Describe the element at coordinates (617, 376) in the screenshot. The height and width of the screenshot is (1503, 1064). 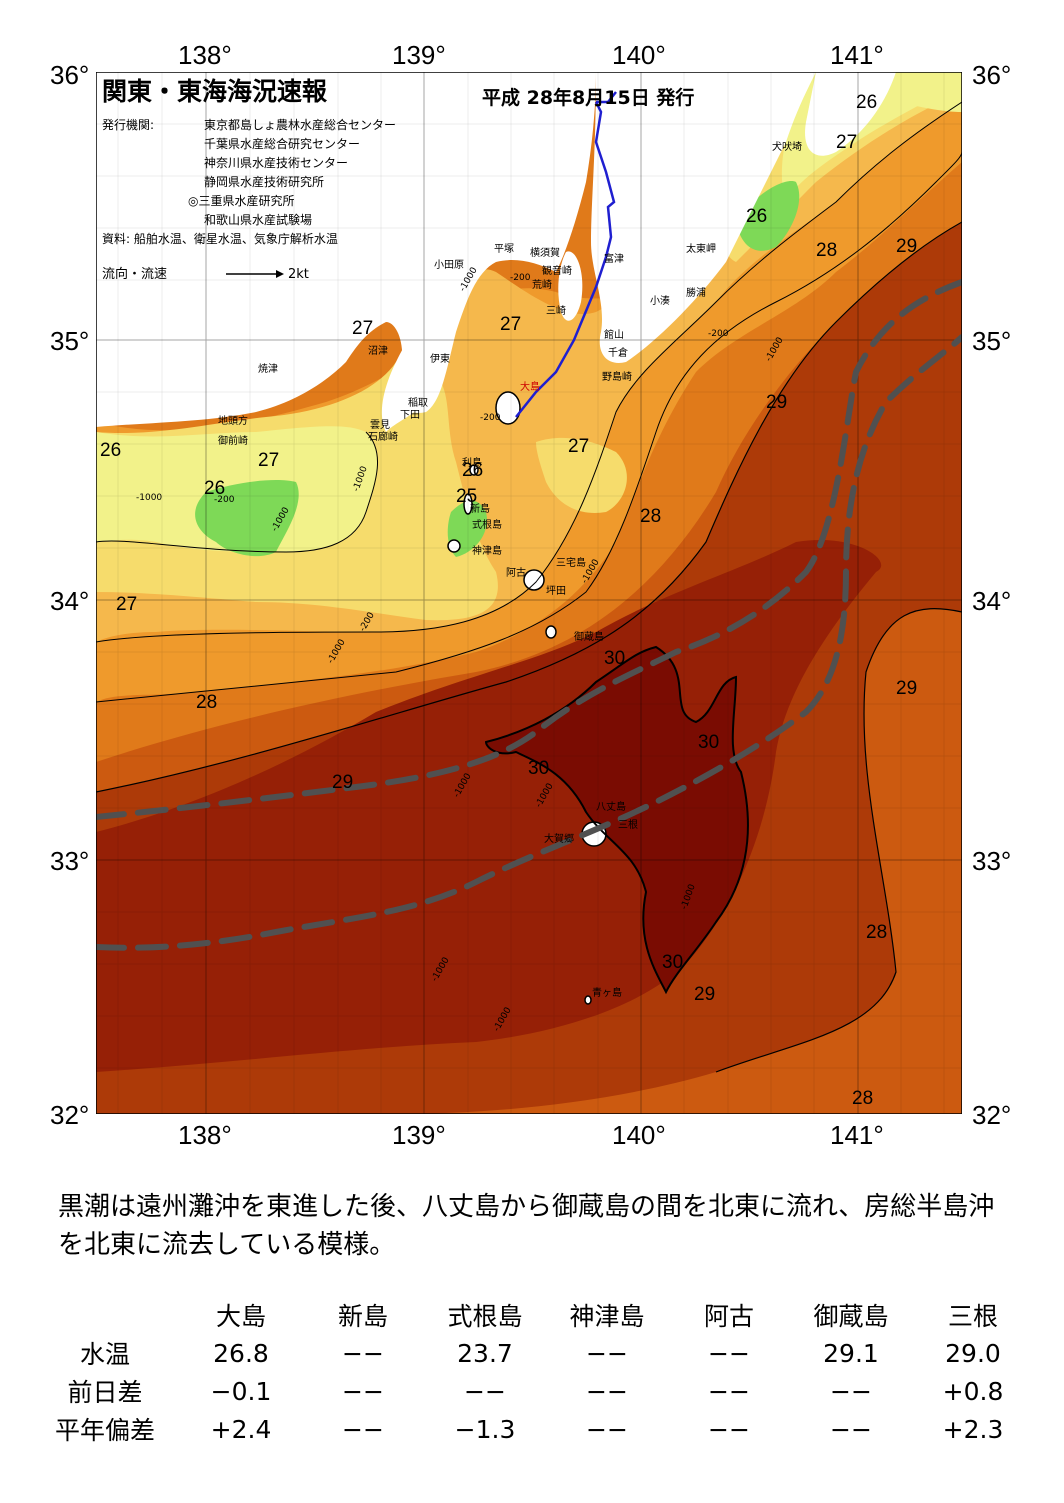
I see `place-nojimazaki: 野島崎` at that location.